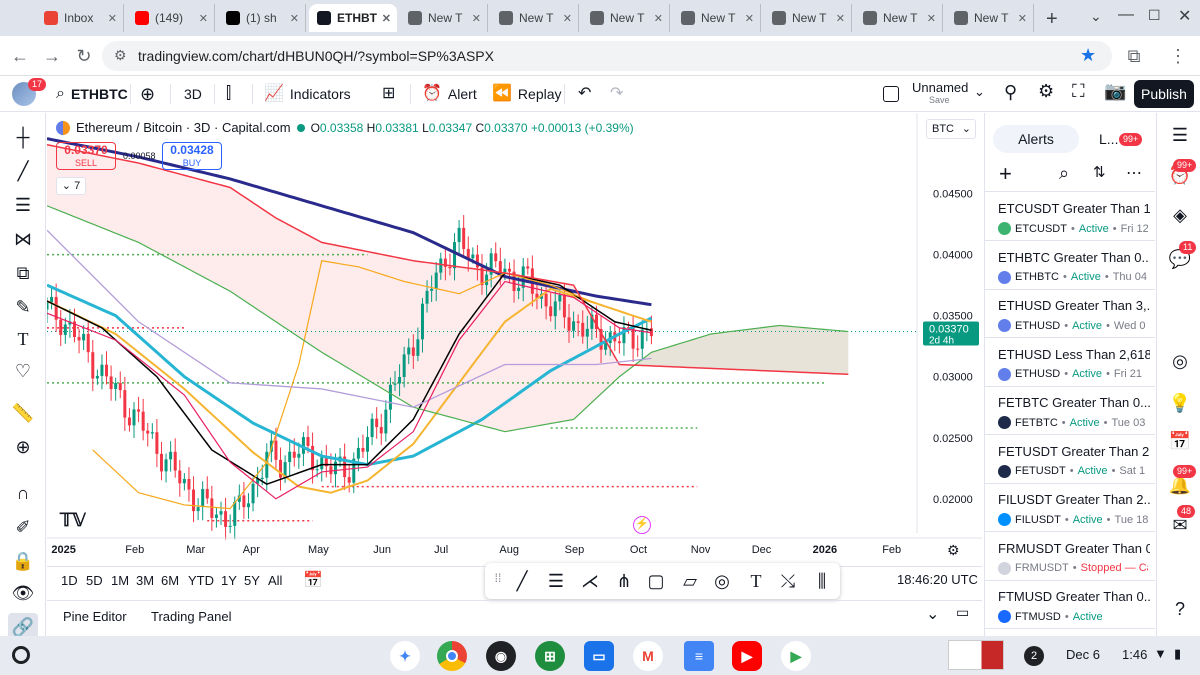 The width and height of the screenshot is (1200, 675). What do you see at coordinates (405, 656) in the screenshot?
I see `gemini-app-icon: ✦` at bounding box center [405, 656].